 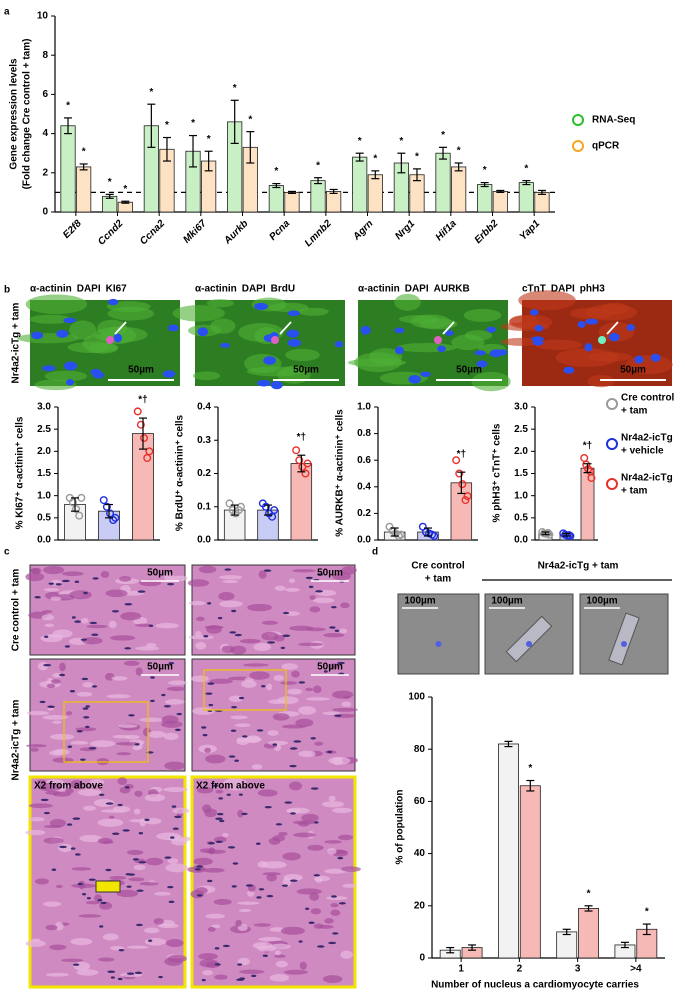 What do you see at coordinates (520, 969) in the screenshot?
I see `x-tick-label: 2` at bounding box center [520, 969].